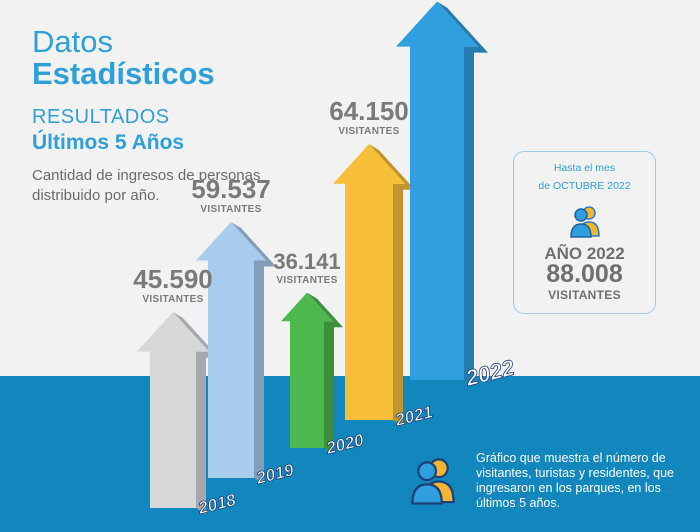  I want to click on subtitle-line-1: RESULTADOS, so click(101, 117).